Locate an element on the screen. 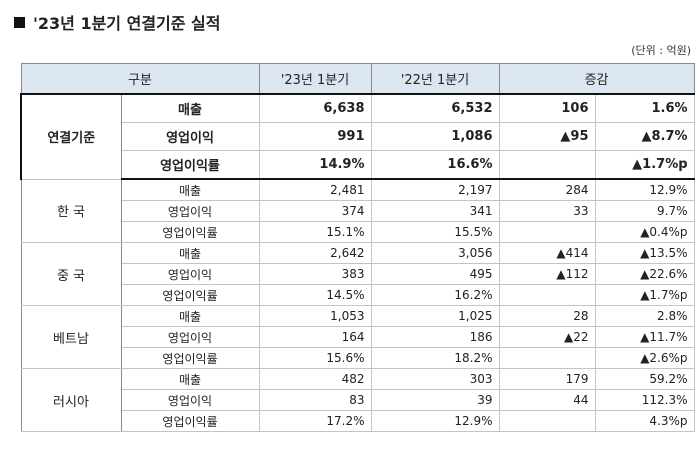 This screenshot has height=459, width=699. cell: ▲22.6% is located at coordinates (644, 274).